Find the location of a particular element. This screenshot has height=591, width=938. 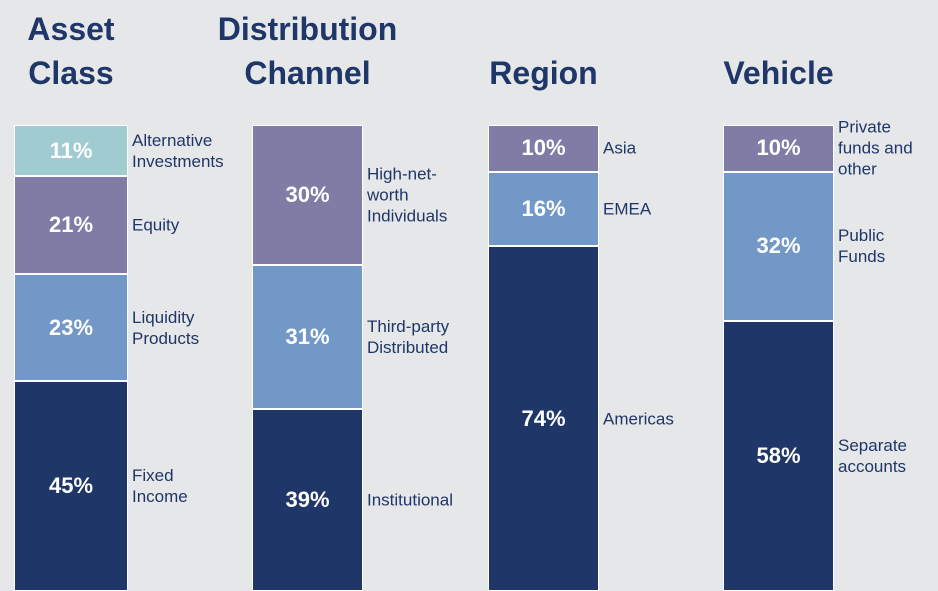

bar-segment: 11% is located at coordinates (71, 151).